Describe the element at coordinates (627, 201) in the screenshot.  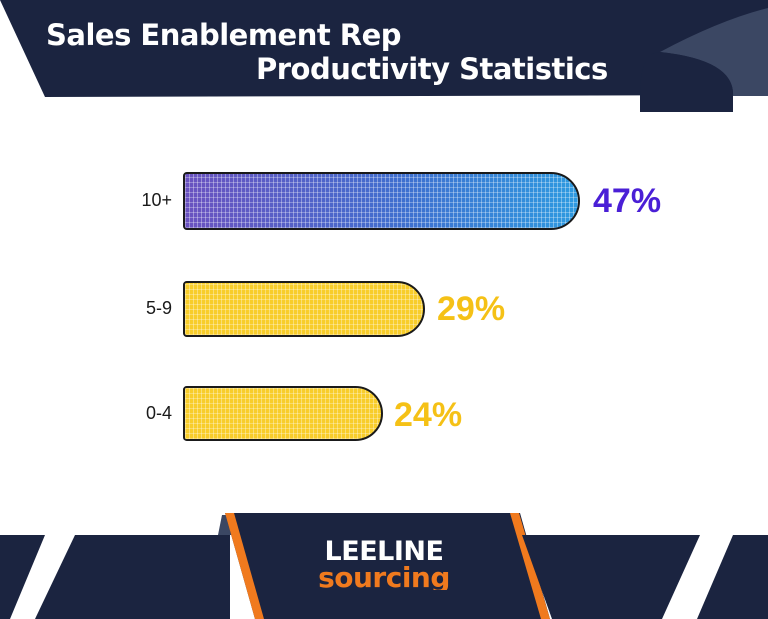
I see `value-label: 47%` at that location.